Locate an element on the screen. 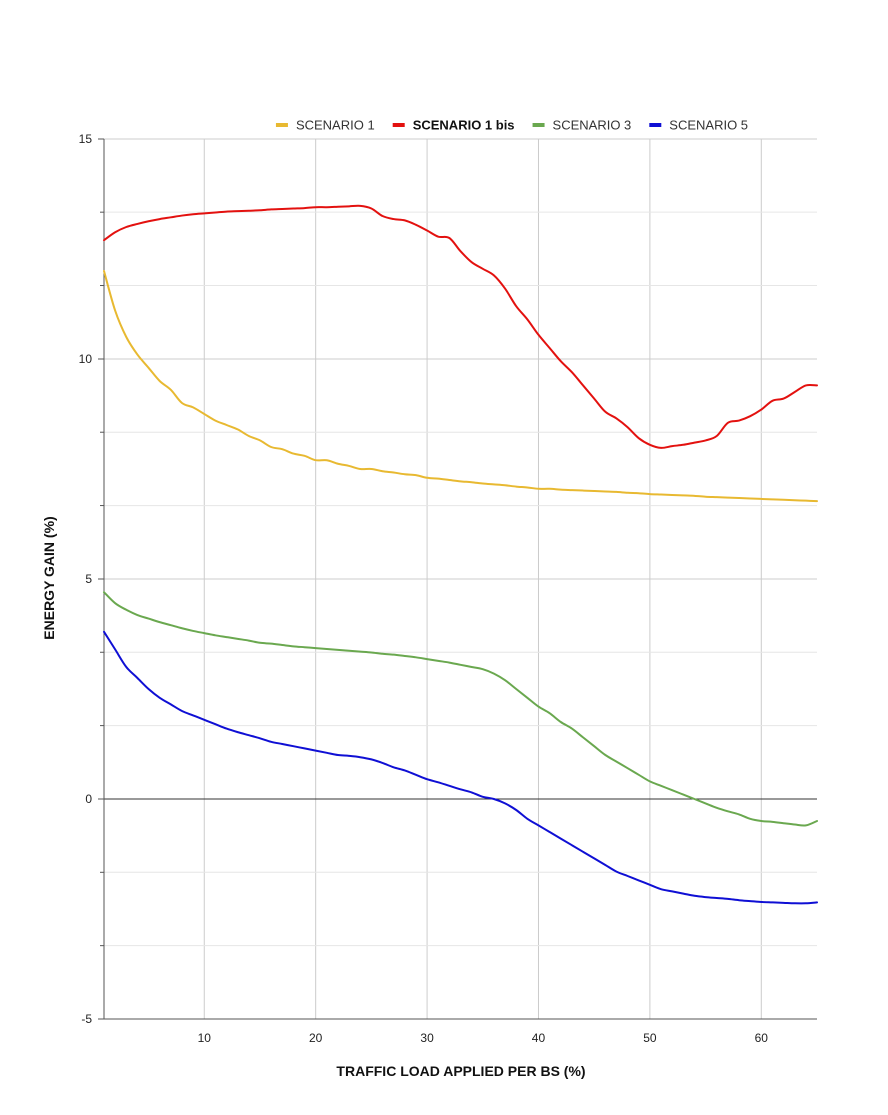  y-axis-title: ENERGY GAIN (%) is located at coordinates (49, 577).